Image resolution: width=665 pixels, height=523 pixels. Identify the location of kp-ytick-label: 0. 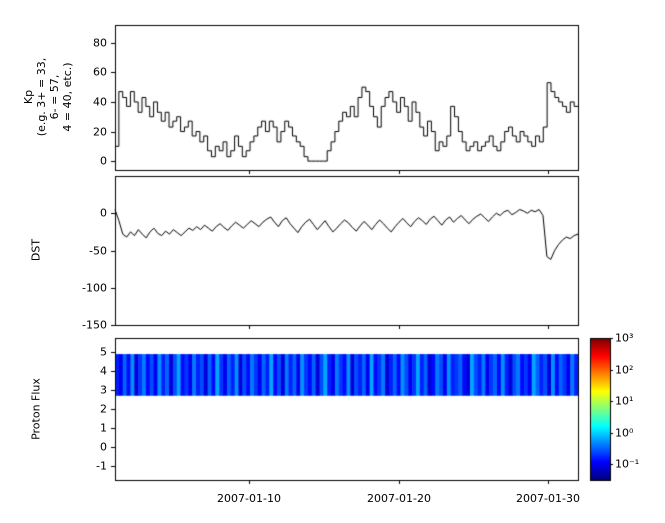
(103, 161).